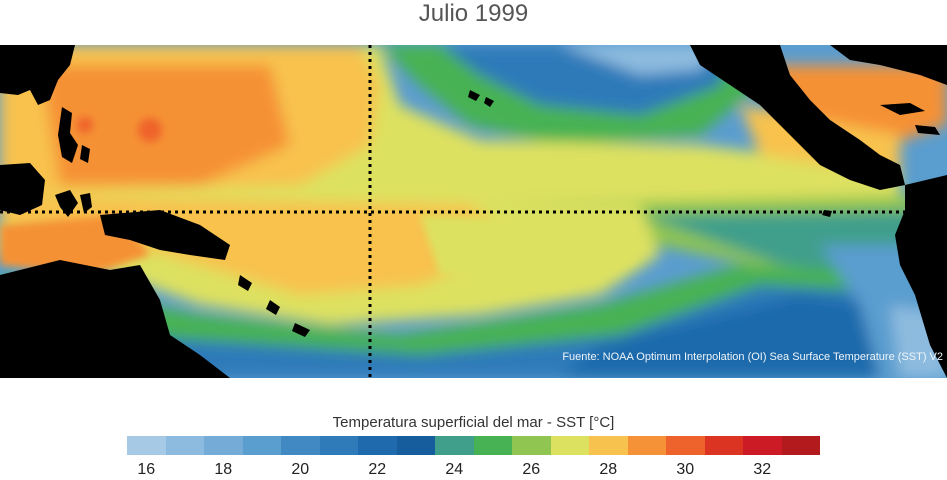 This screenshot has width=947, height=480. I want to click on colorbar-tick-24: 24, so click(454, 469).